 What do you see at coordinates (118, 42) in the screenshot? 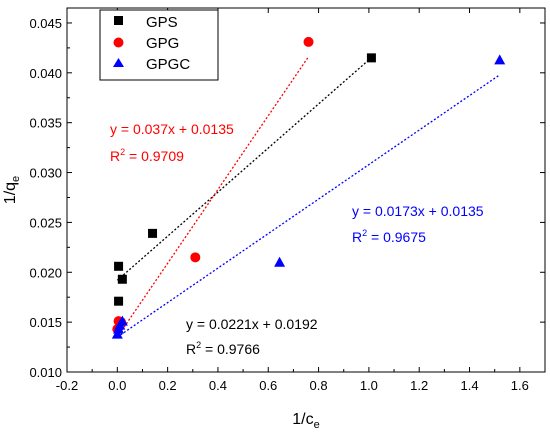
I see `legend-marker-gpg` at bounding box center [118, 42].